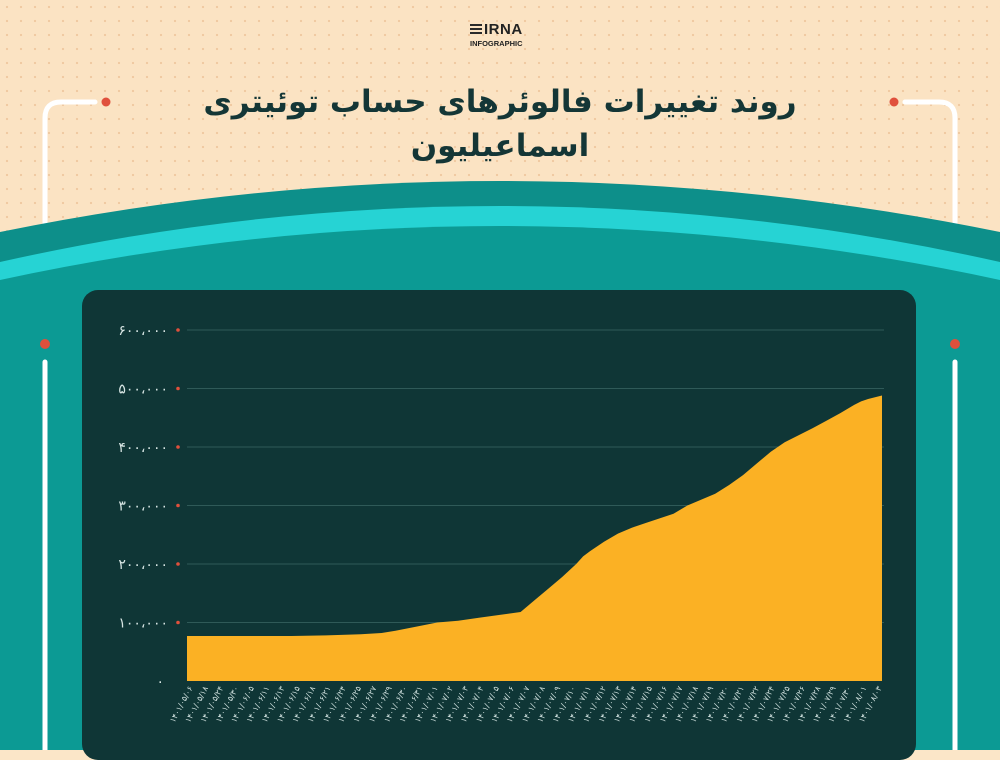  Describe the element at coordinates (143, 624) in the screenshot. I see `y-tick-label: ۱۰۰،۰۰۰` at that location.